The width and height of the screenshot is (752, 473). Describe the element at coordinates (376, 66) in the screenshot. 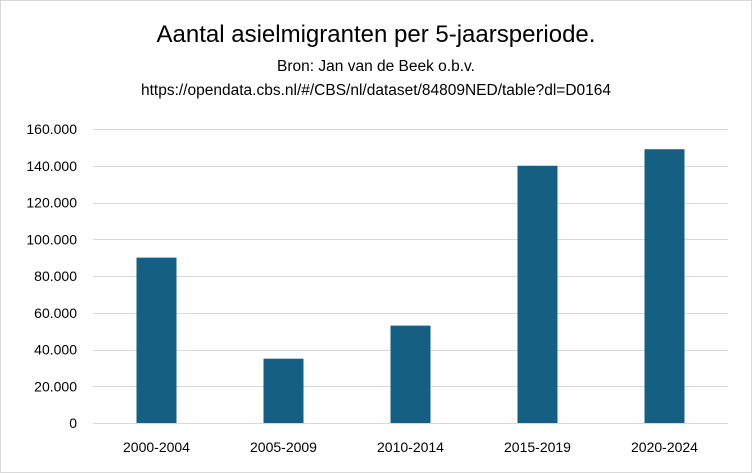

I see `chart-subtitle-source: Bron: Jan van de Beek o.b.v.` at that location.